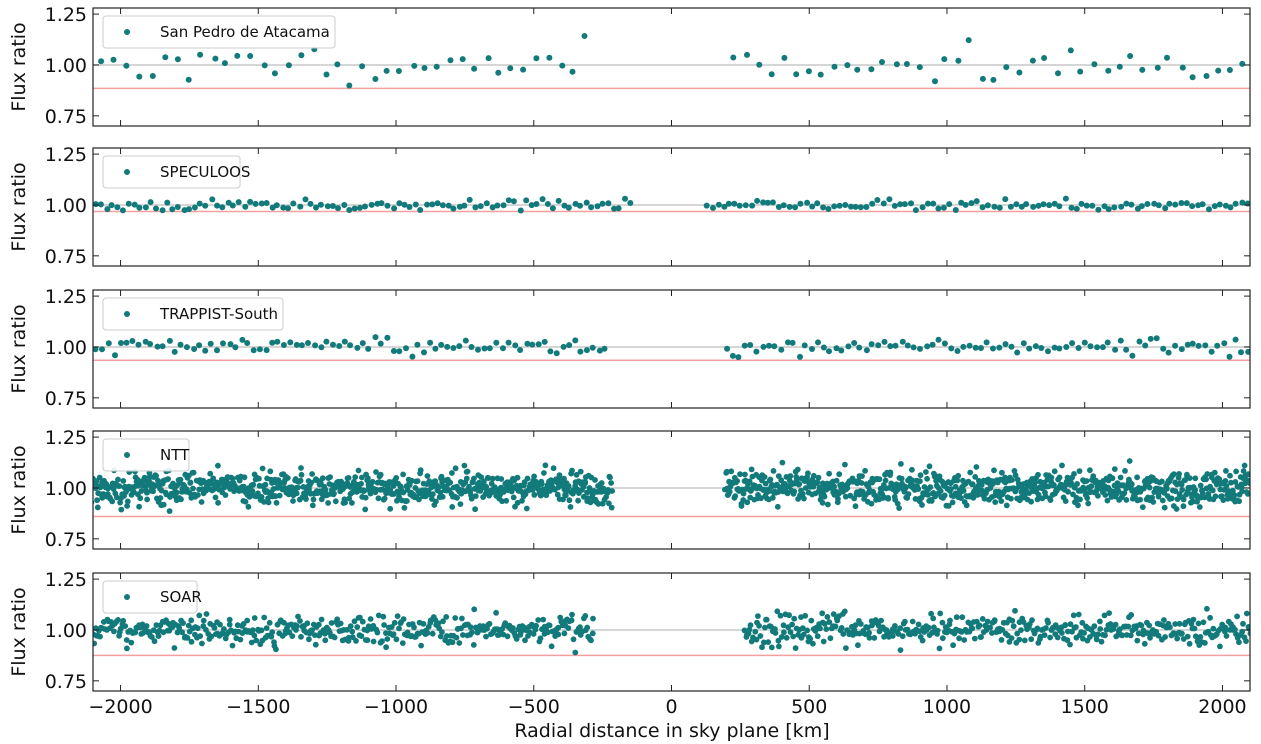 Image resolution: width=1261 pixels, height=744 pixels. I want to click on data-points, so click(671, 347).